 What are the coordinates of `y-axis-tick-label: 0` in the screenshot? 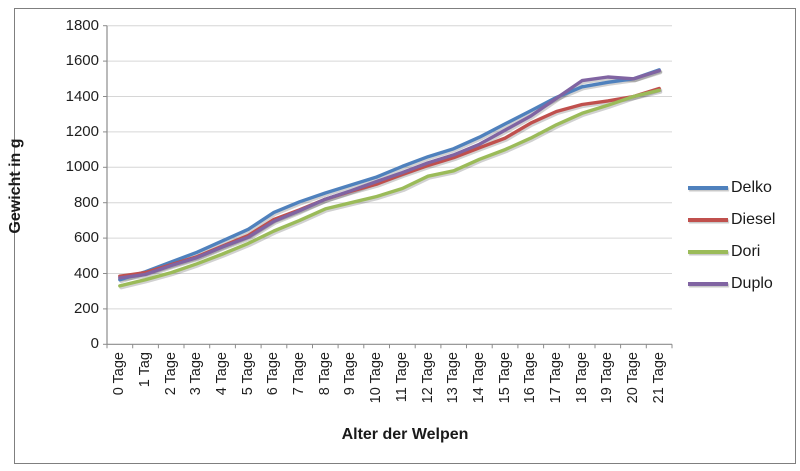 It's located at (94, 344).